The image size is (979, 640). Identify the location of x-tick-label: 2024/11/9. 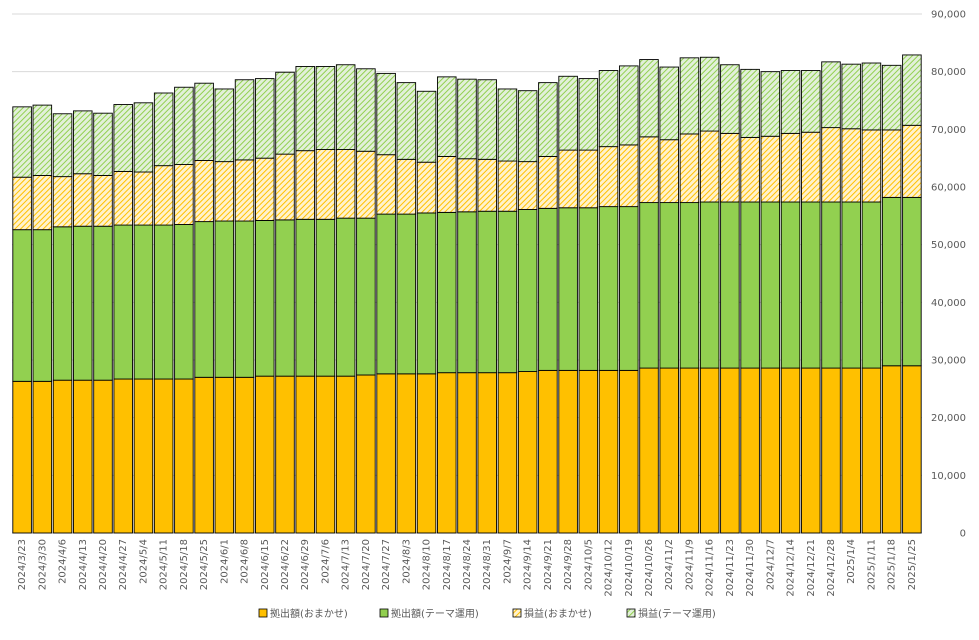
(689, 564).